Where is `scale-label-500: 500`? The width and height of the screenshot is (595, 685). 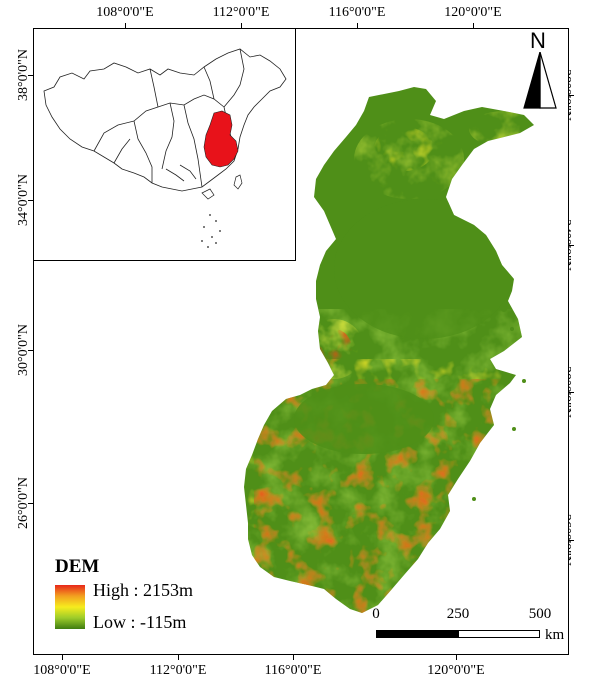
scale-label-500: 500 is located at coordinates (540, 614).